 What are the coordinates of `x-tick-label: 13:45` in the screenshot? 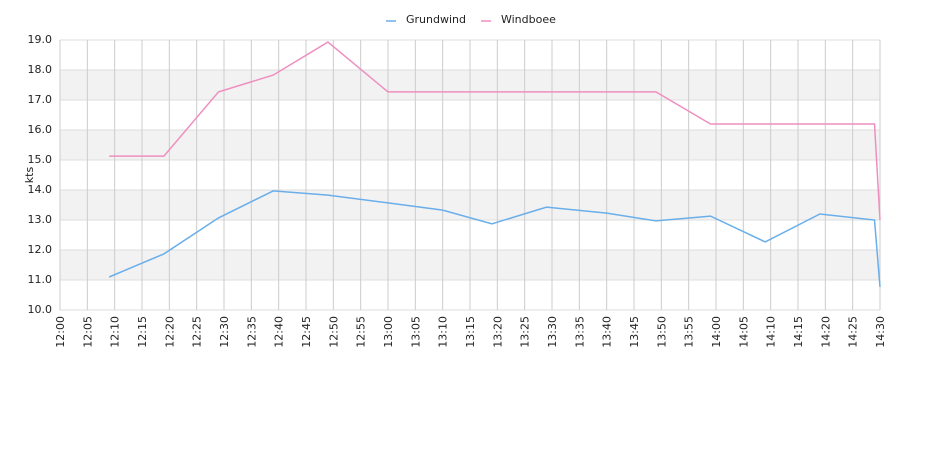 It's located at (634, 332).